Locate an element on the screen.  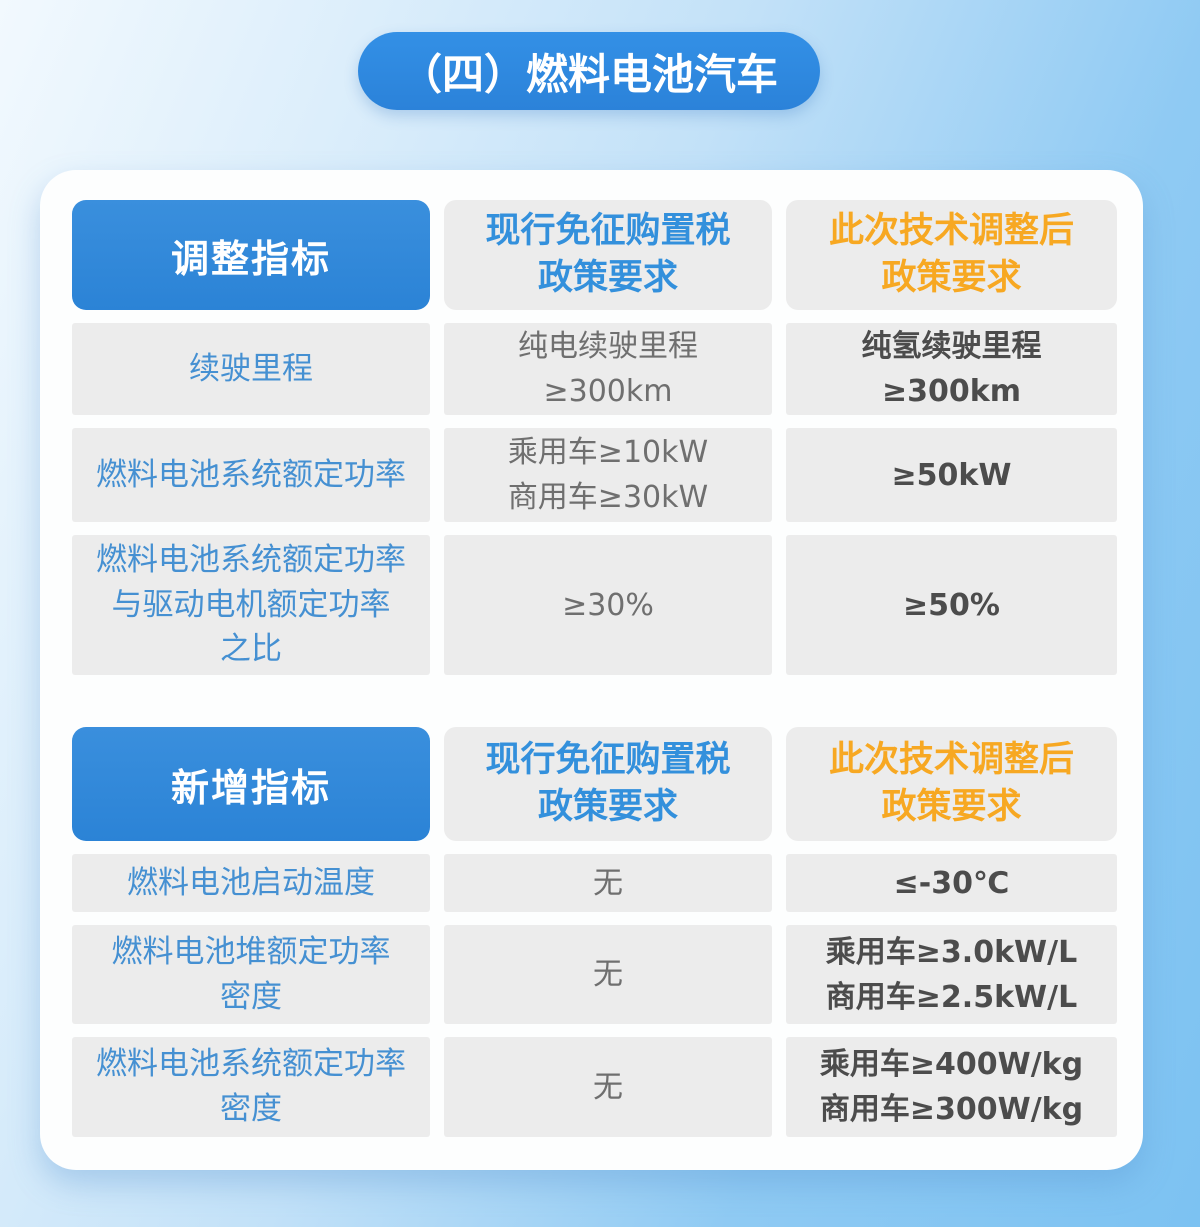
current-policy-value: 乘用车≥10kW 商用车≥30kW is located at coordinates (608, 475).